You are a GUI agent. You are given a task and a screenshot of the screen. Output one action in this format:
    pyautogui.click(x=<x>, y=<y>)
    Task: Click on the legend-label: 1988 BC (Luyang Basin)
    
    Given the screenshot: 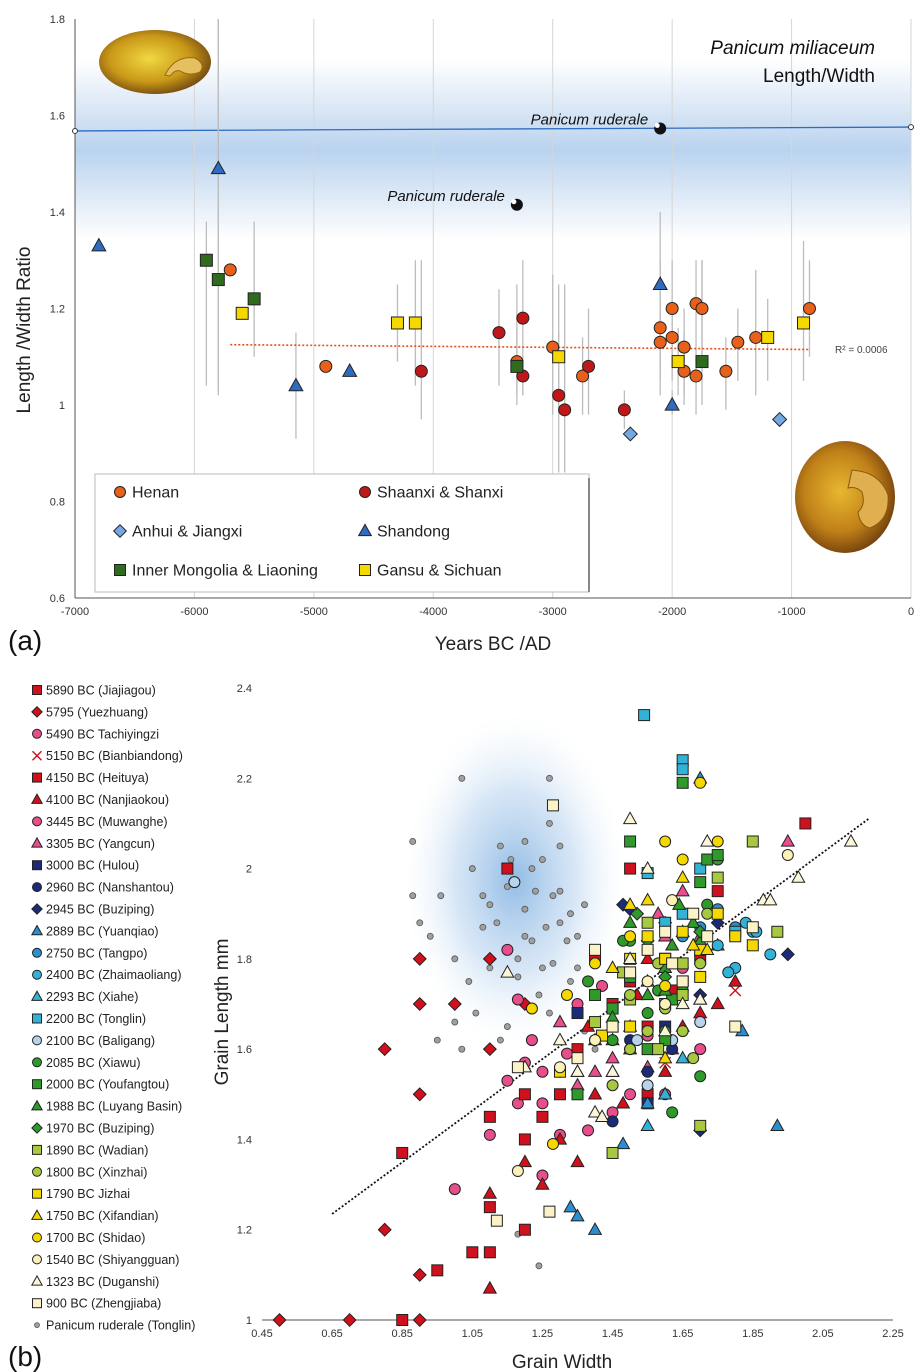 What is the action you would take?
    pyautogui.click(x=114, y=1107)
    